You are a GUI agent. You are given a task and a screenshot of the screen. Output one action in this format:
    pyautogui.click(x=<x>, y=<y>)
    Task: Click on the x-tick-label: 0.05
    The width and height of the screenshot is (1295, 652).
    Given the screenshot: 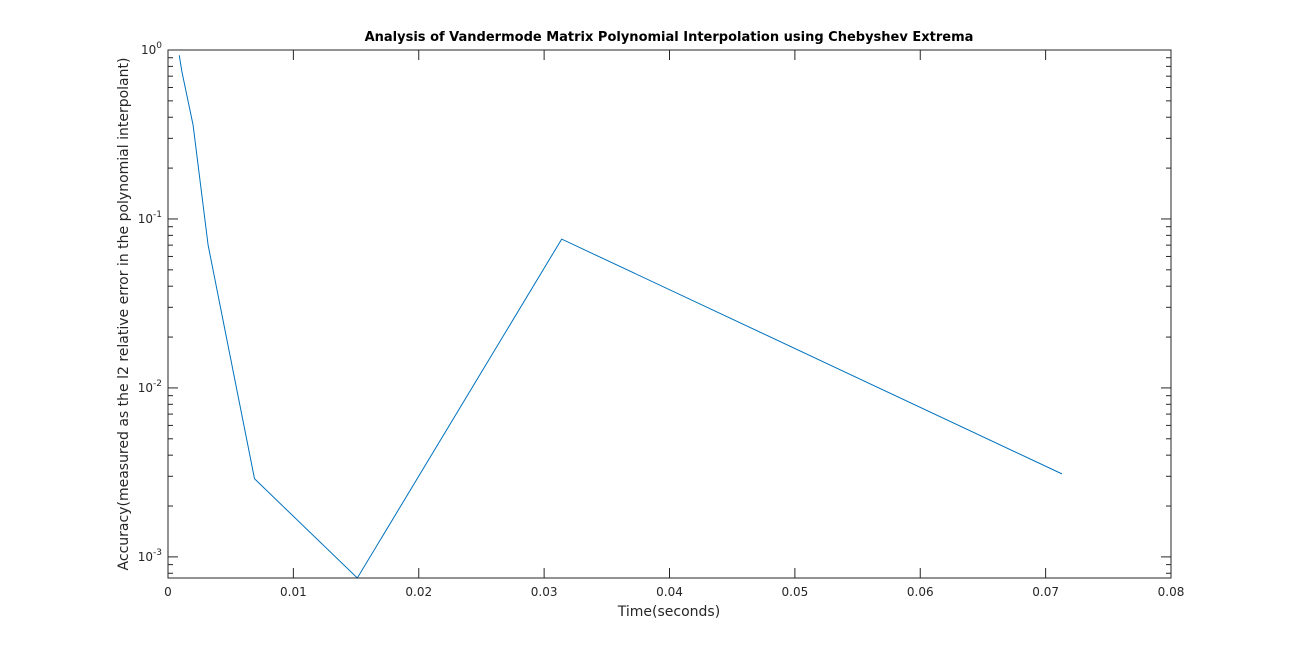 What is the action you would take?
    pyautogui.click(x=795, y=592)
    